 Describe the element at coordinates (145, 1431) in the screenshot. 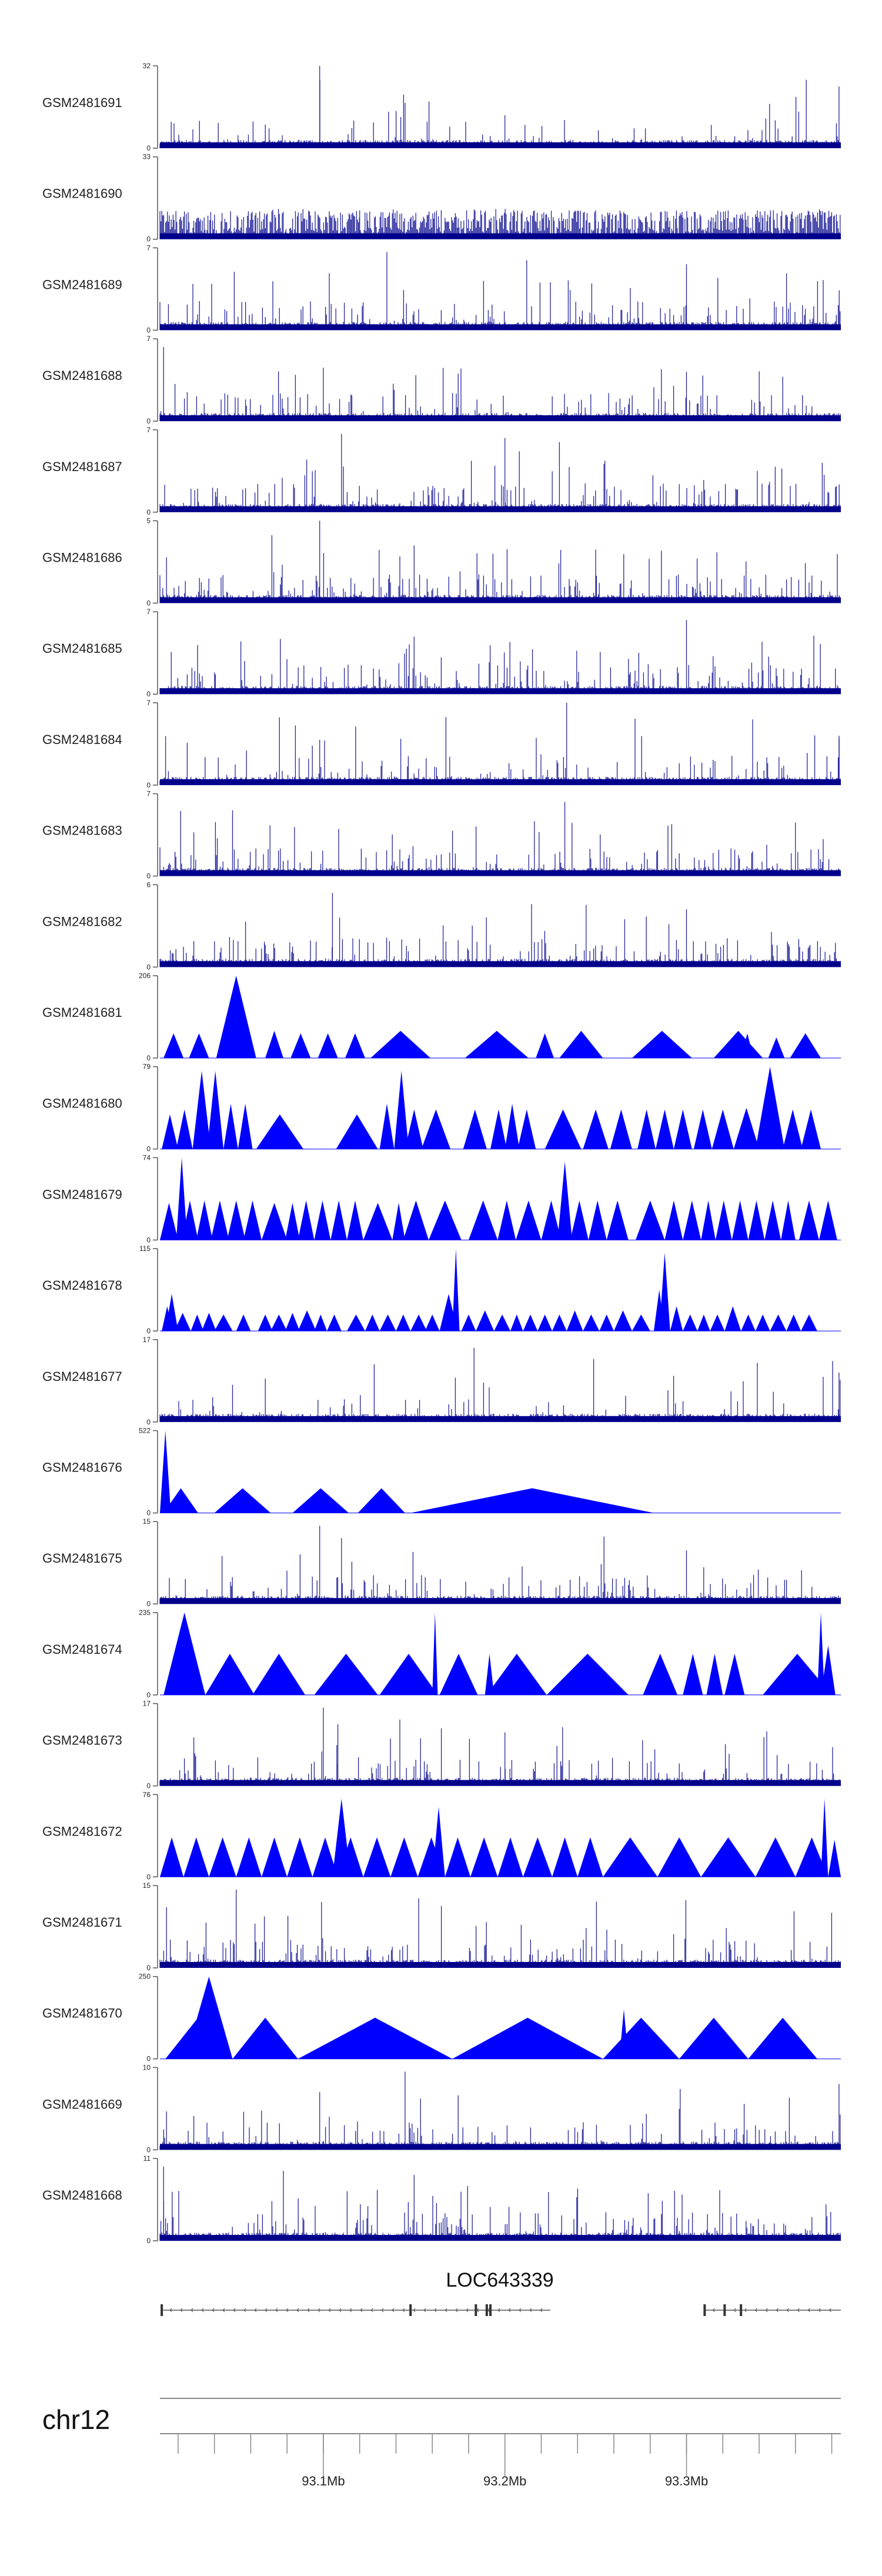

I see `y-max-label: 522` at that location.